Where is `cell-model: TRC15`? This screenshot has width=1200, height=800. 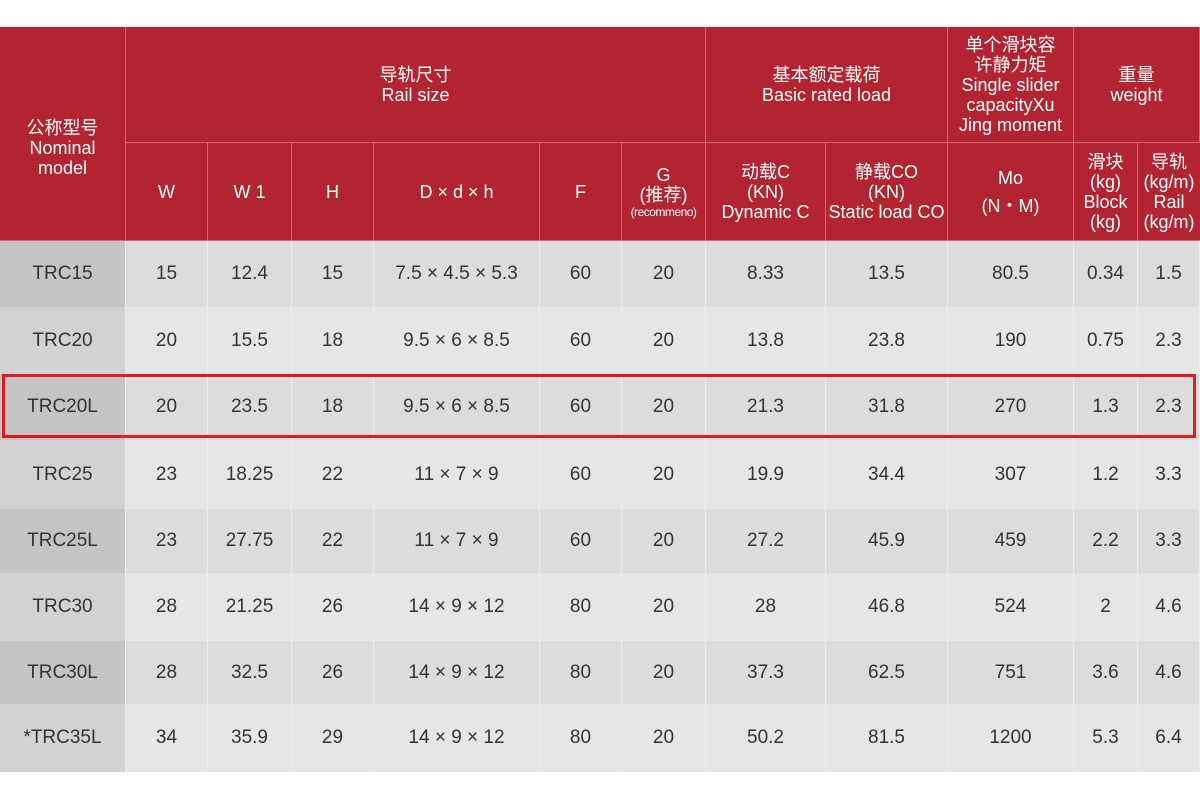
cell-model: TRC15 is located at coordinates (63, 274).